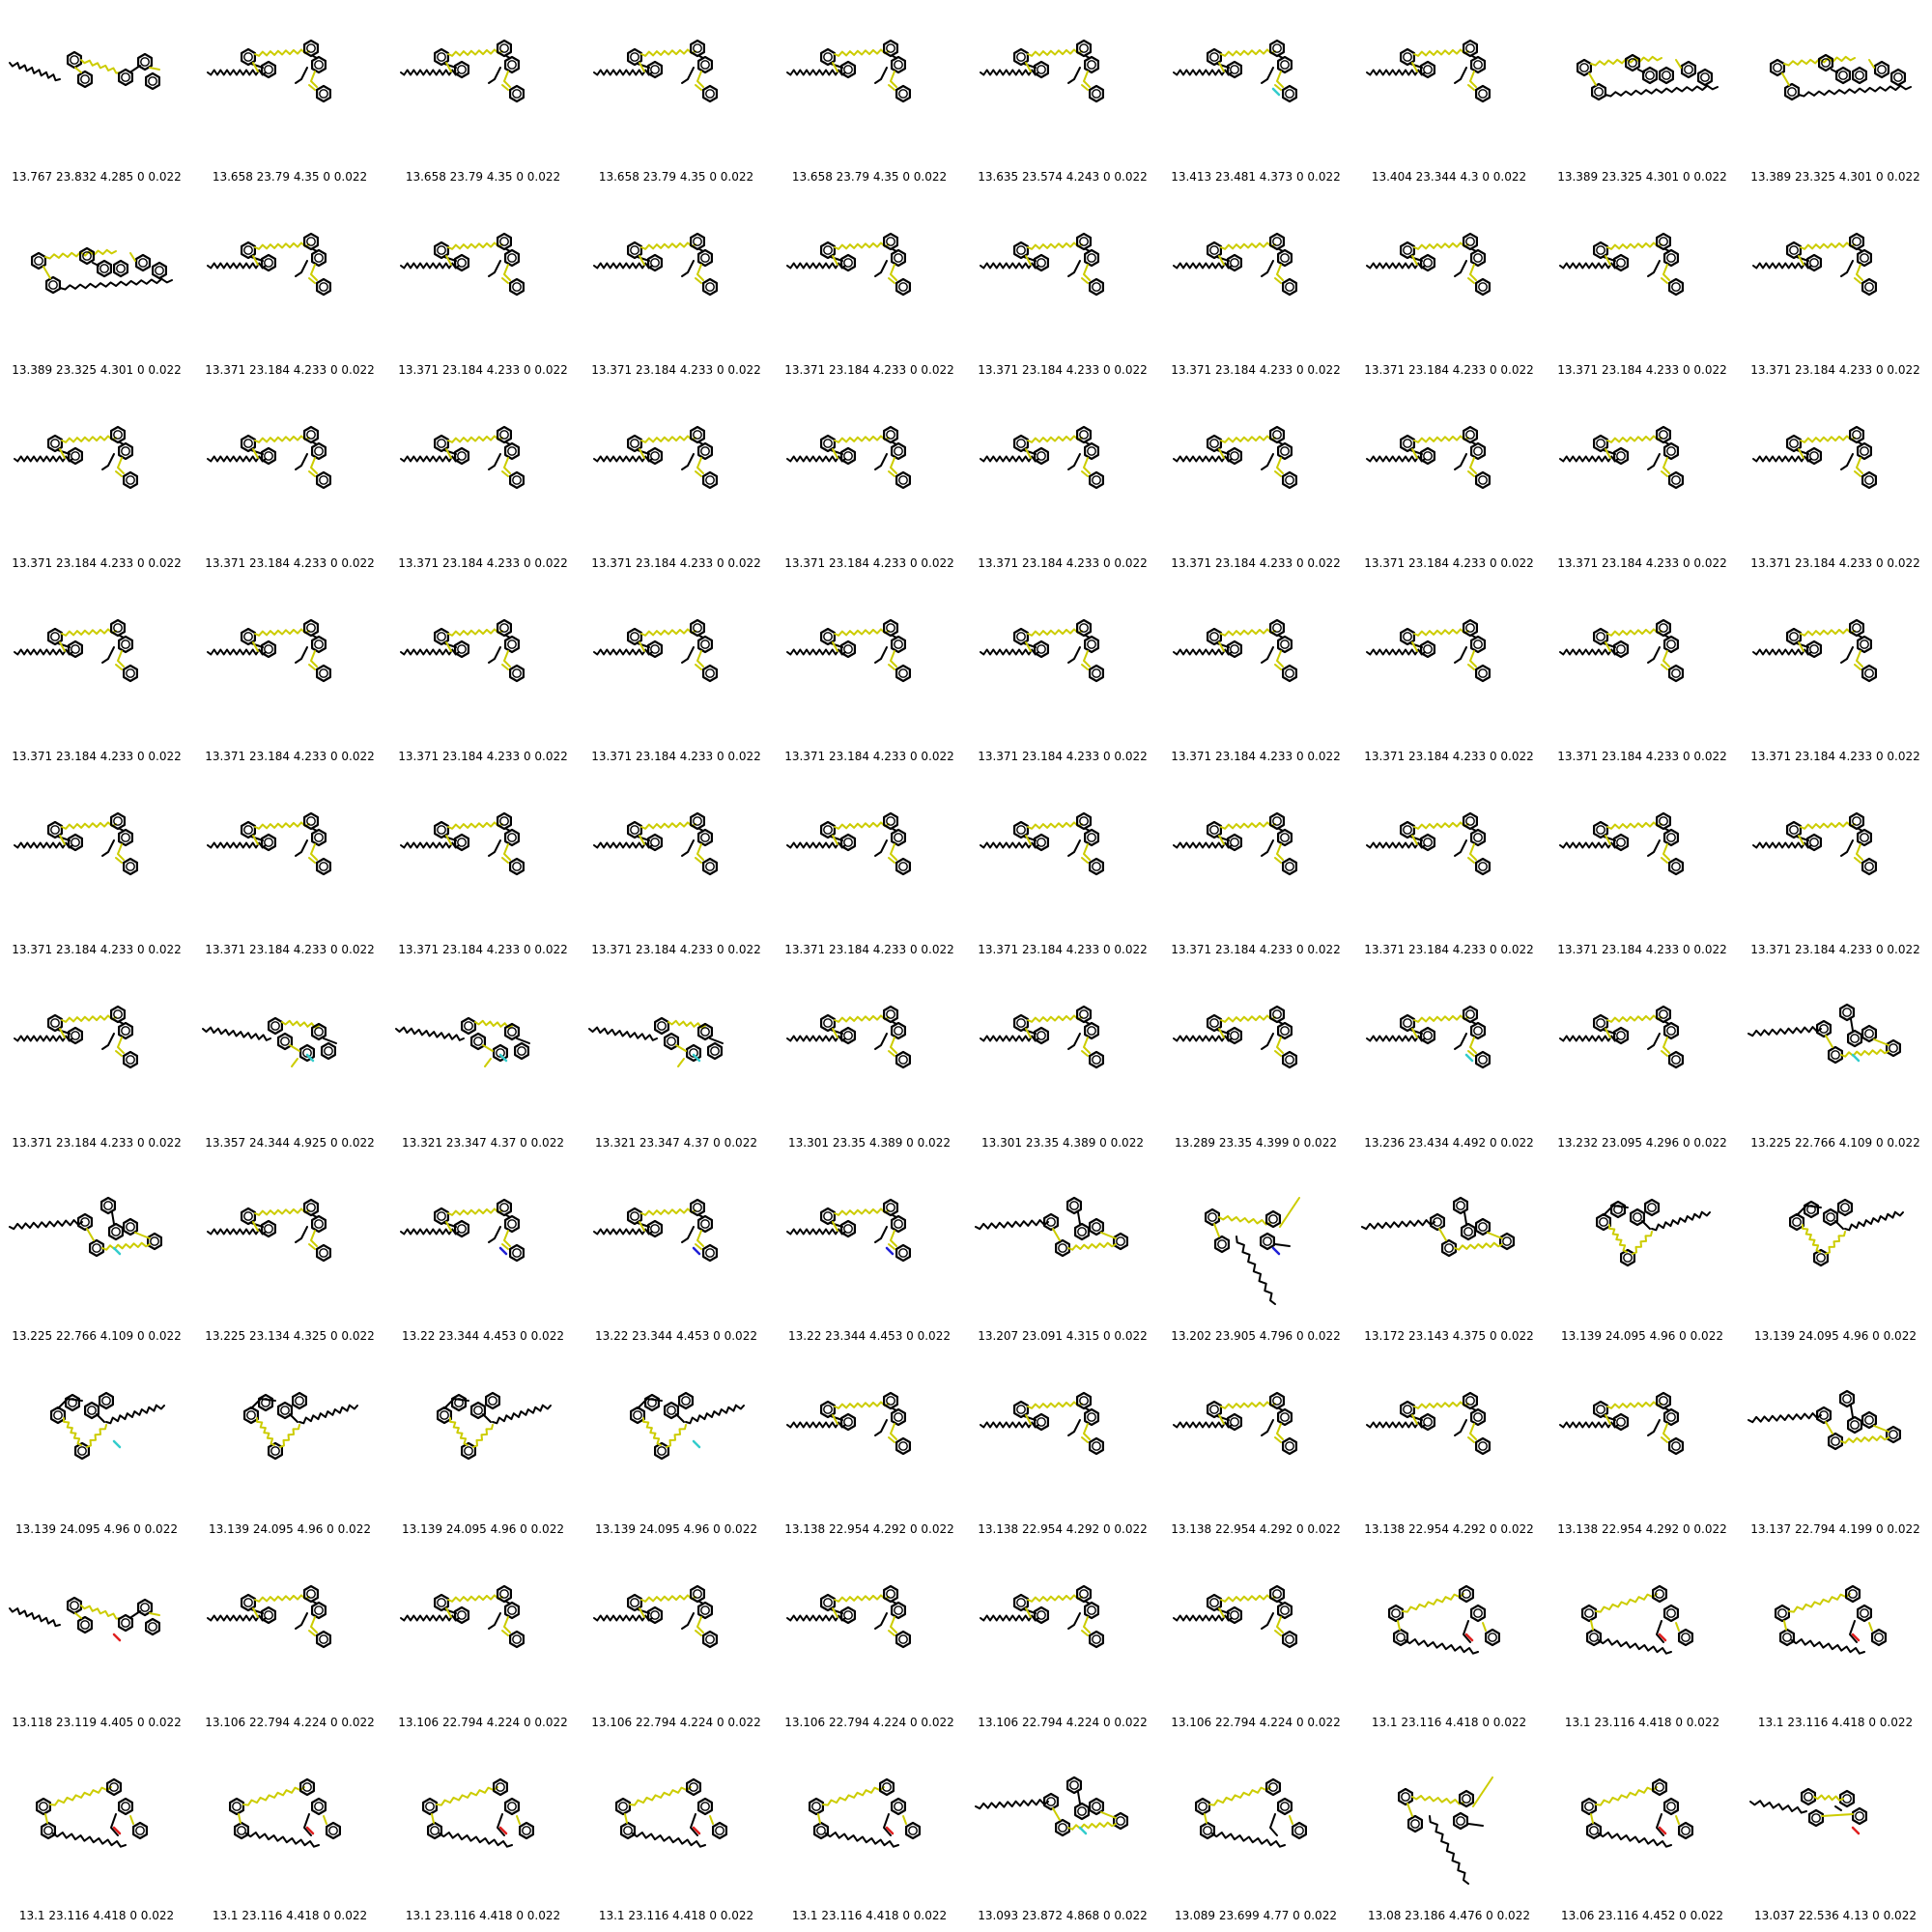  Describe the element at coordinates (310, 1830) in the screenshot. I see `heteroatom-bond` at that location.